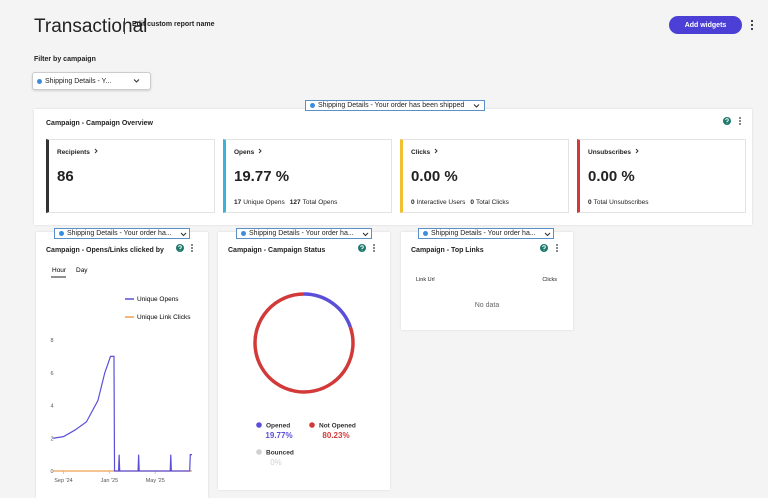  Describe the element at coordinates (277, 250) in the screenshot. I see `widget-title: Campaign - Campaign Status` at that location.